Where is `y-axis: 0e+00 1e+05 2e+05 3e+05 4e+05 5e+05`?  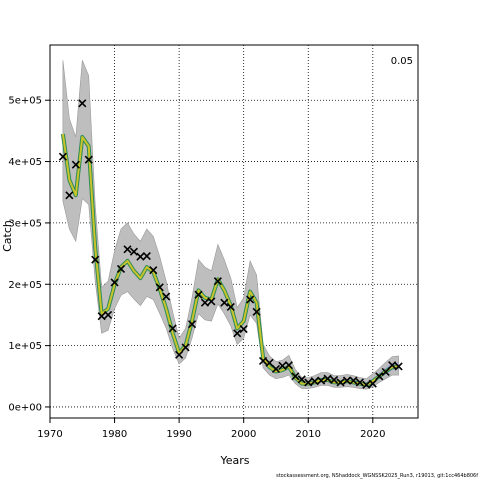 y-axis: 0e+00 1e+05 2e+05 3e+05 4e+05 5e+05 is located at coordinates (29, 254).